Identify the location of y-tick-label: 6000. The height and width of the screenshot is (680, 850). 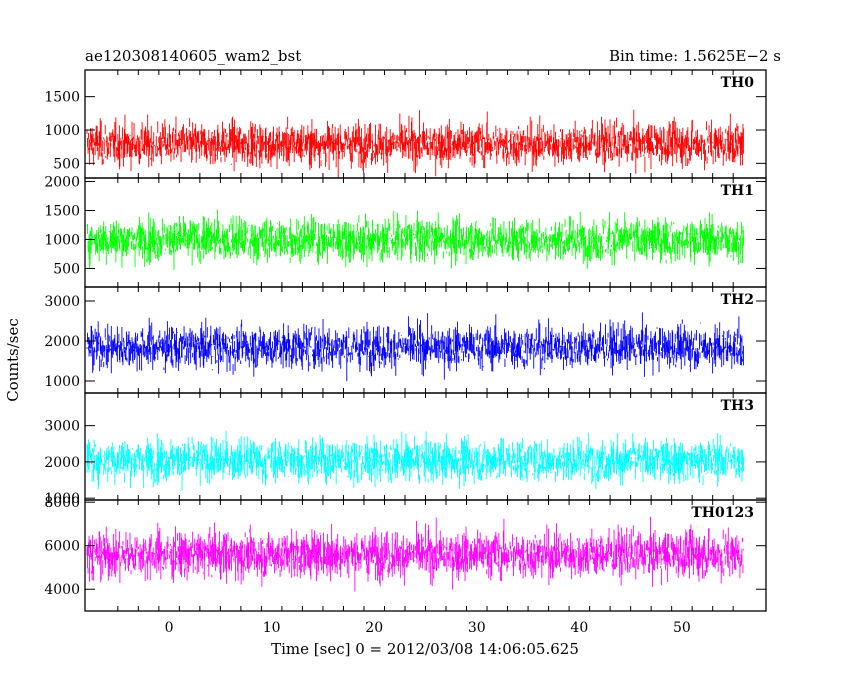
(62, 547).